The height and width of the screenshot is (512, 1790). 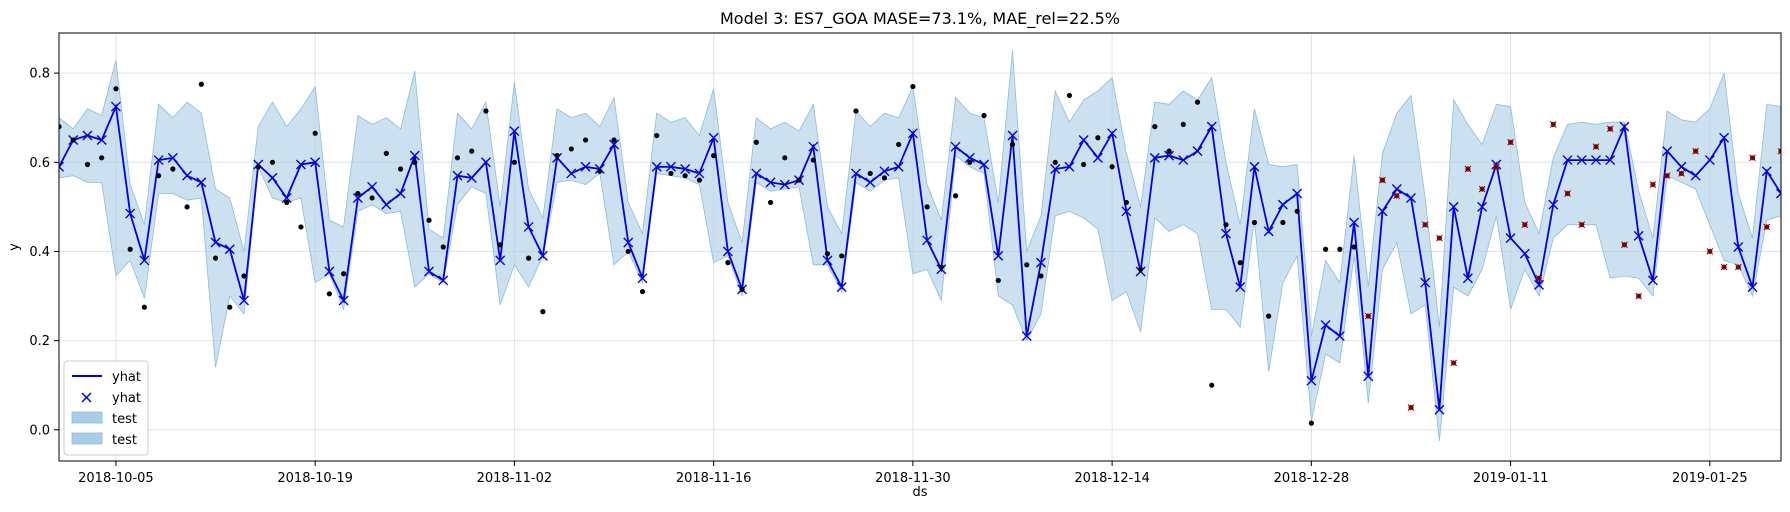 What do you see at coordinates (714, 478) in the screenshot?
I see `x-tick-label: 2018-11-16` at bounding box center [714, 478].